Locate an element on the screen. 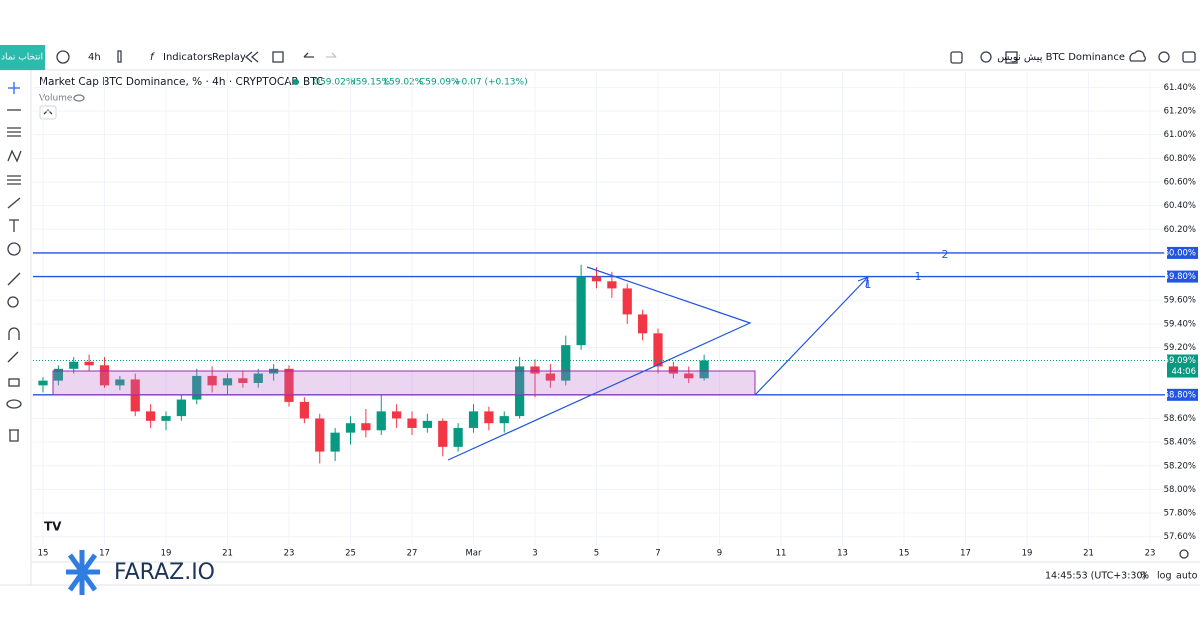 This screenshot has height=630, width=1200. x-tick-label: 17 is located at coordinates (104, 554).